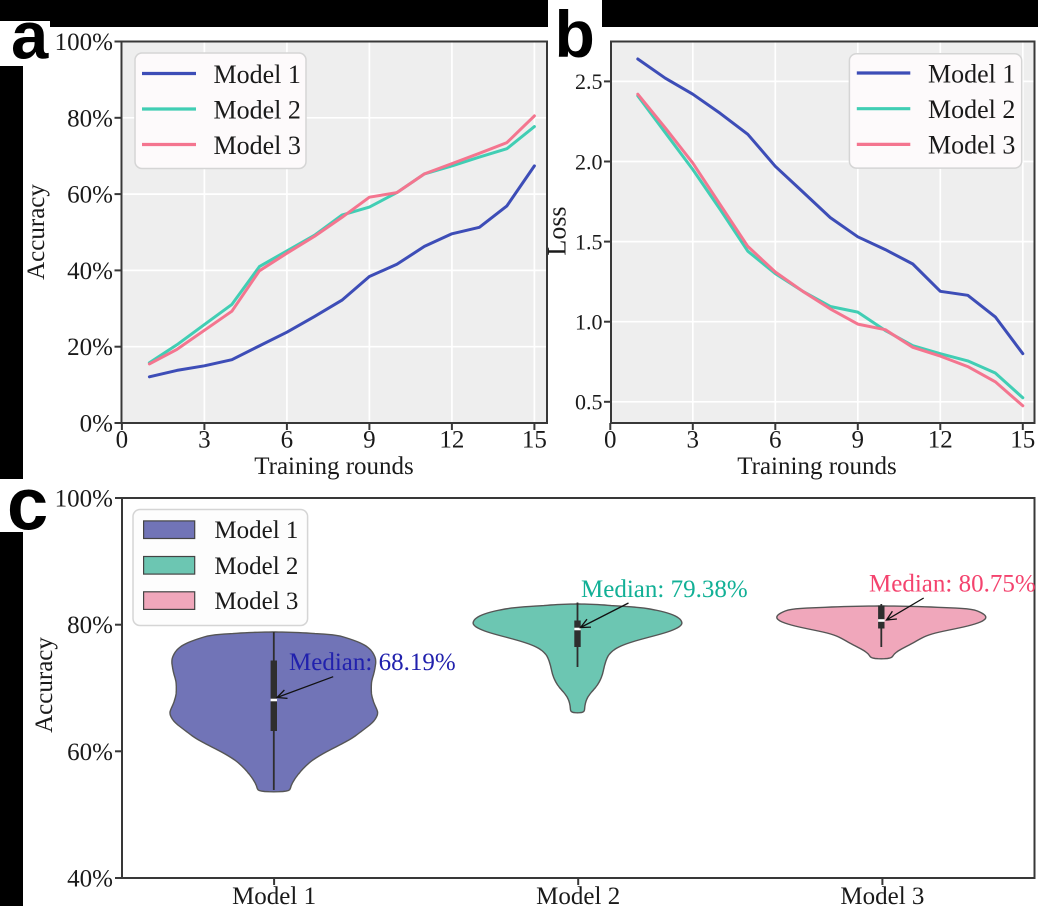  Describe the element at coordinates (664, 589) in the screenshot. I see `svg-text: Median: 79.38%` at that location.